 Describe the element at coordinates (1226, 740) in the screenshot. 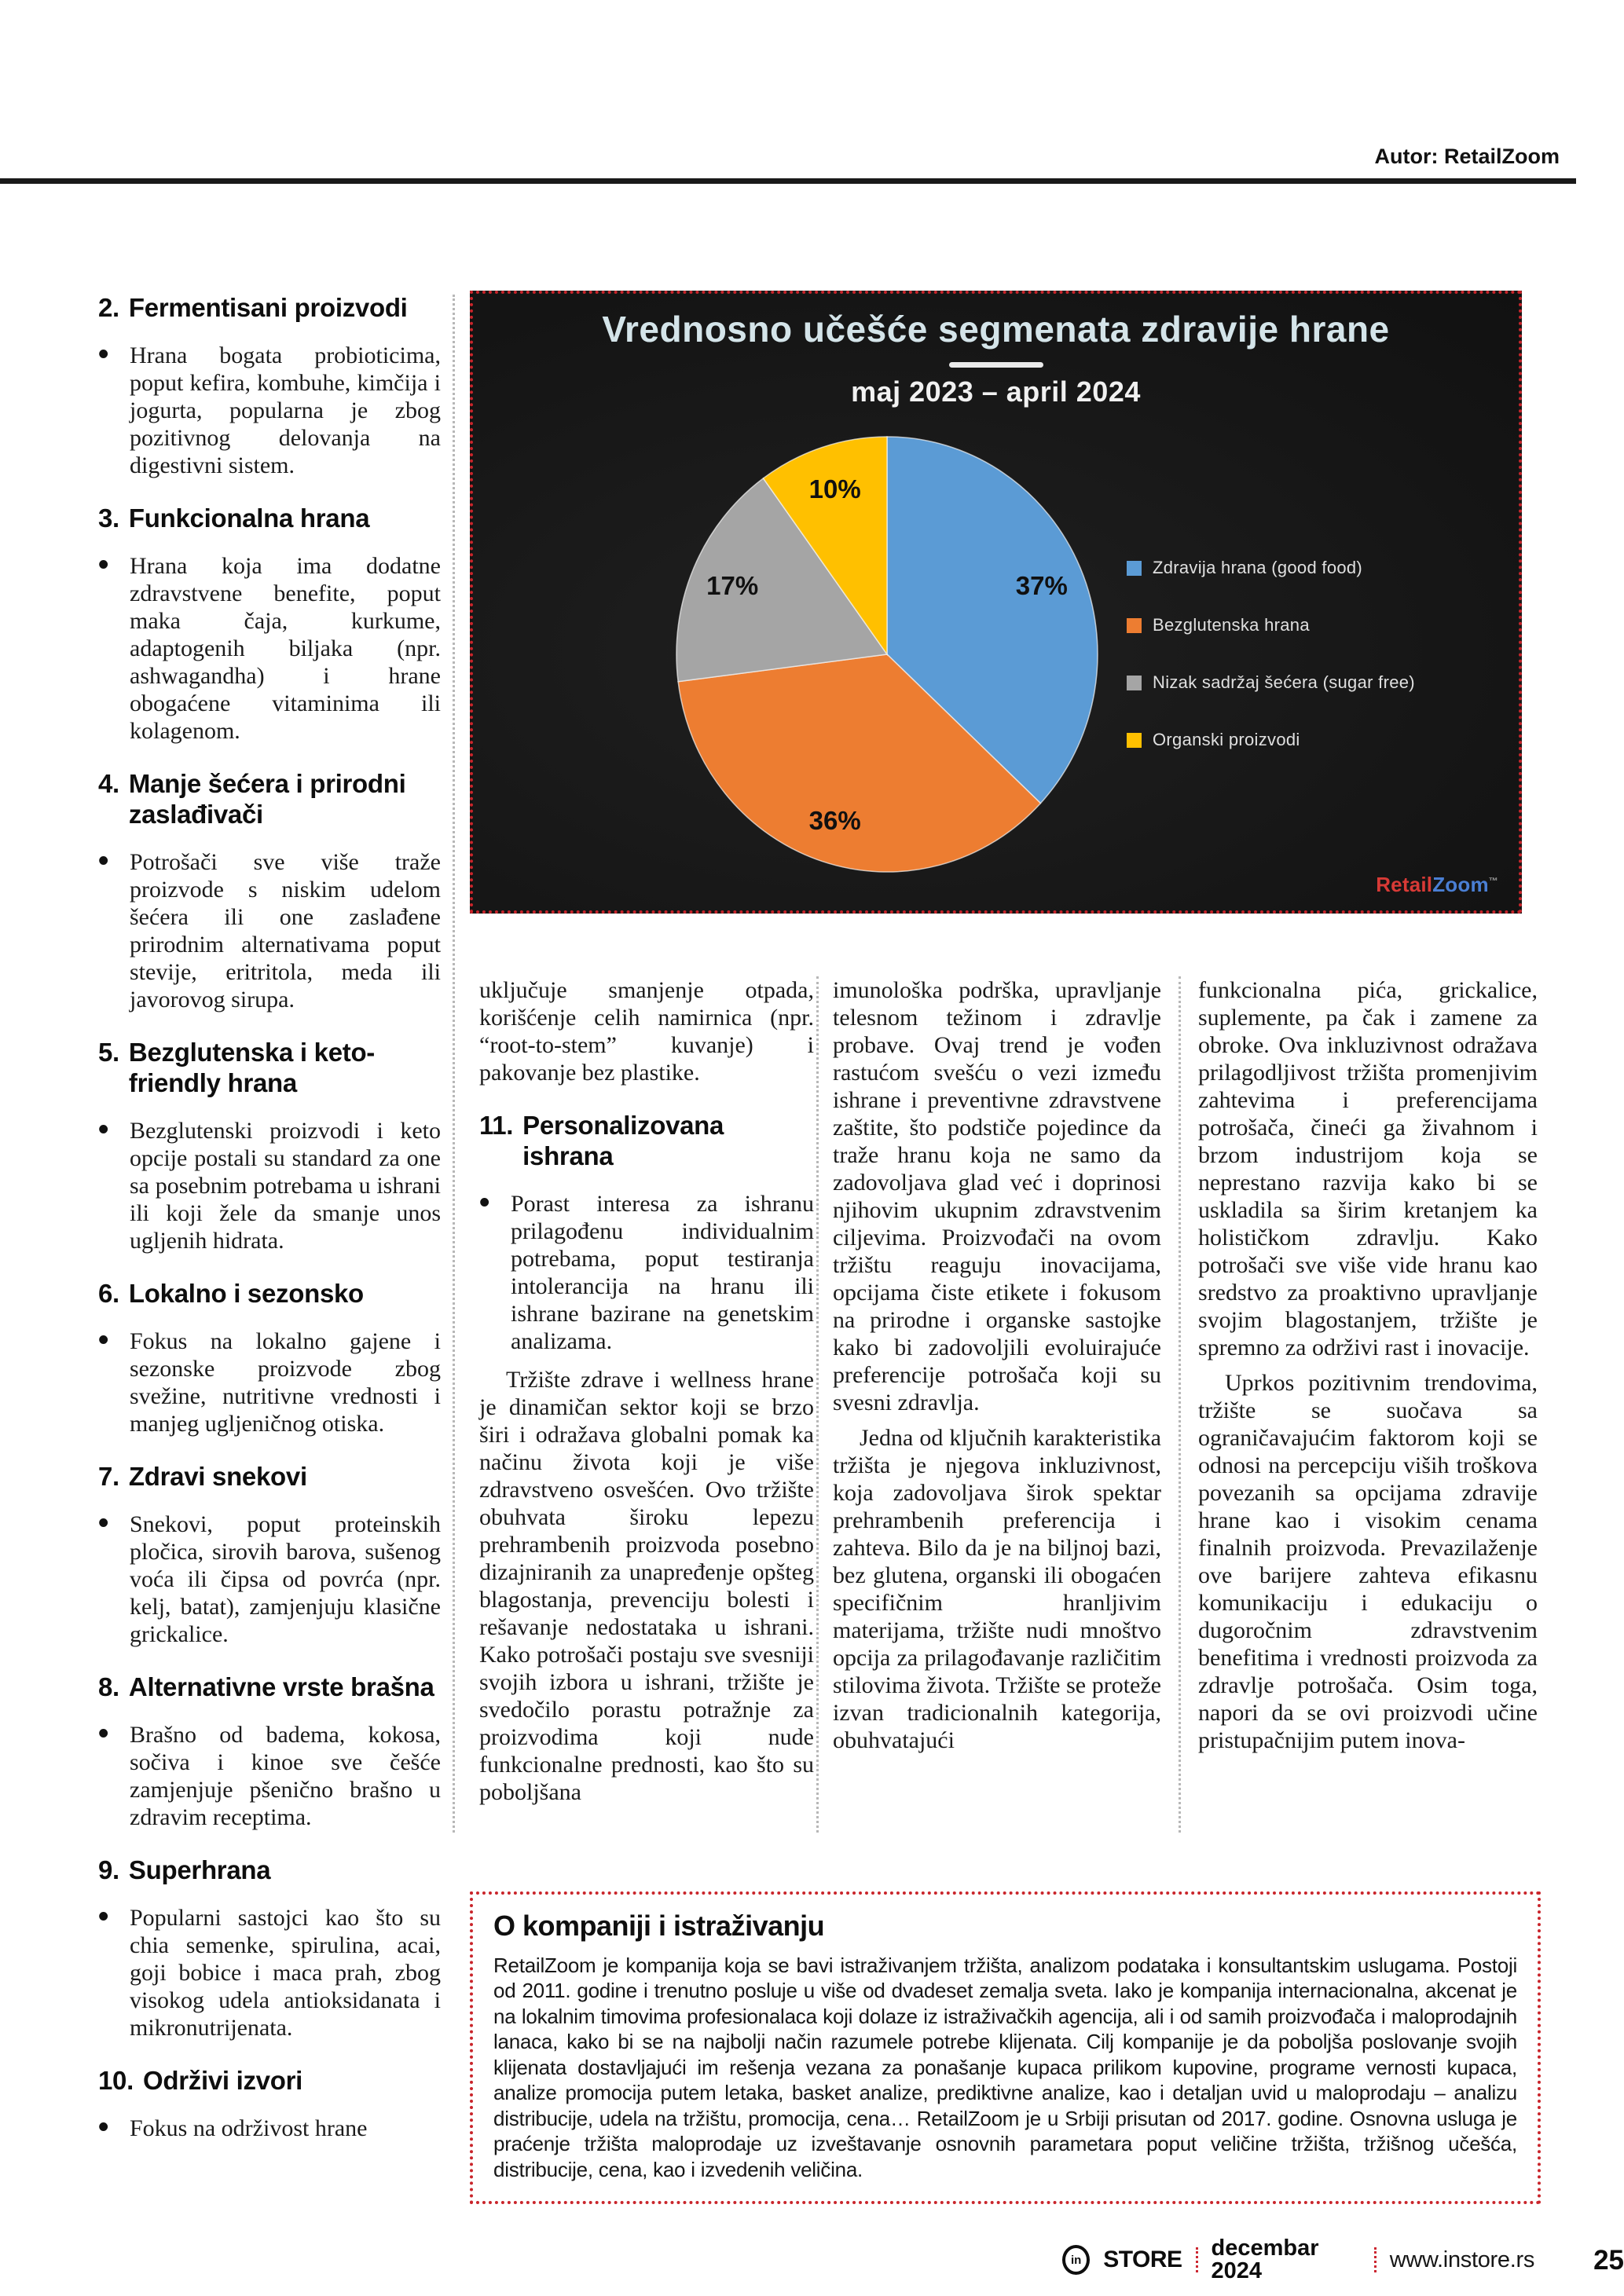

I see `legend-label: Organski proizvodi` at that location.